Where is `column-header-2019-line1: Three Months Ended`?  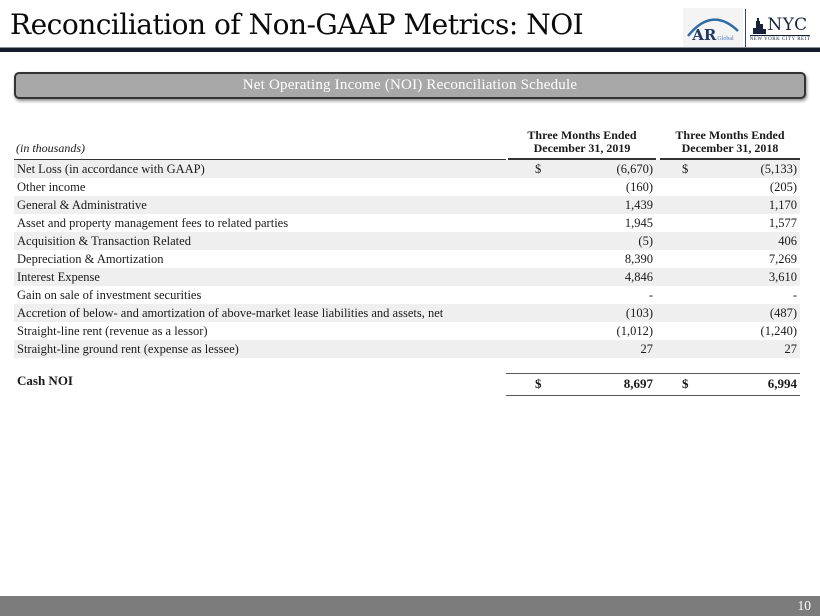
column-header-2019-line1: Three Months Ended is located at coordinates (582, 135).